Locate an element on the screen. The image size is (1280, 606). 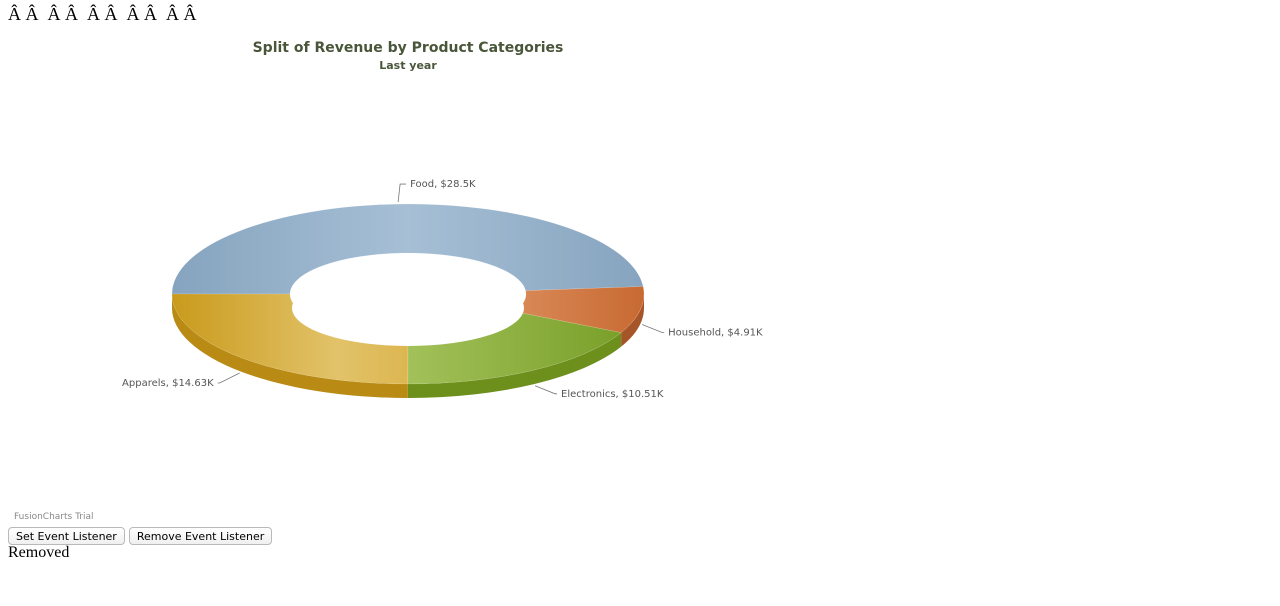
leader-line-apparels is located at coordinates (228, 378).